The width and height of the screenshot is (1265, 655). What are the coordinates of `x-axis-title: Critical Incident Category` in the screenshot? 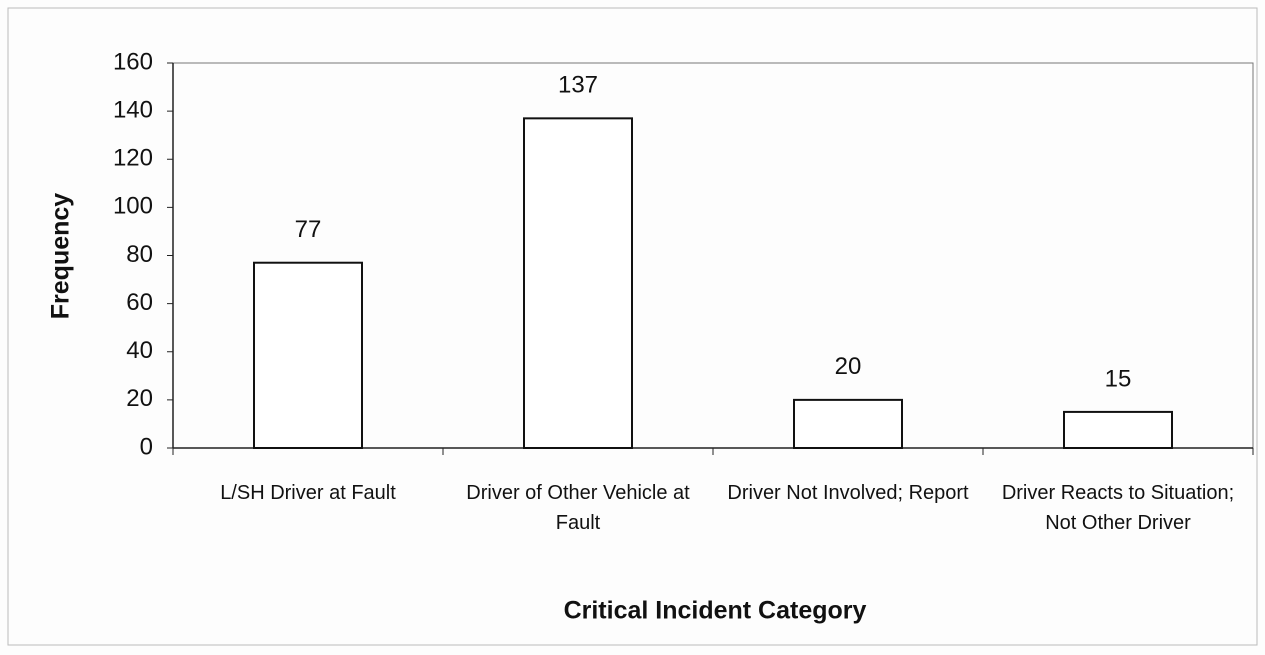 It's located at (715, 611).